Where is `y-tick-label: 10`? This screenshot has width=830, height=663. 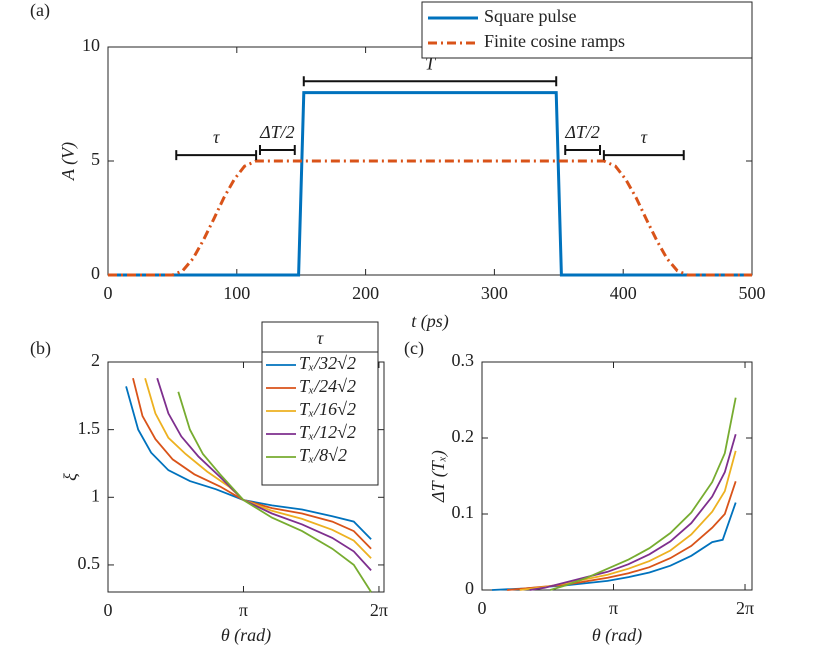 y-tick-label: 10 is located at coordinates (91, 45).